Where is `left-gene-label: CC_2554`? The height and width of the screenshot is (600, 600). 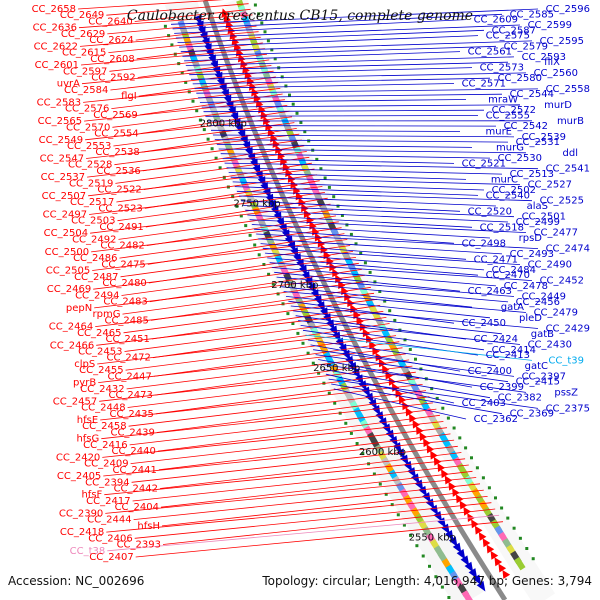
left-gene-label: CC_2554 is located at coordinates (116, 134).